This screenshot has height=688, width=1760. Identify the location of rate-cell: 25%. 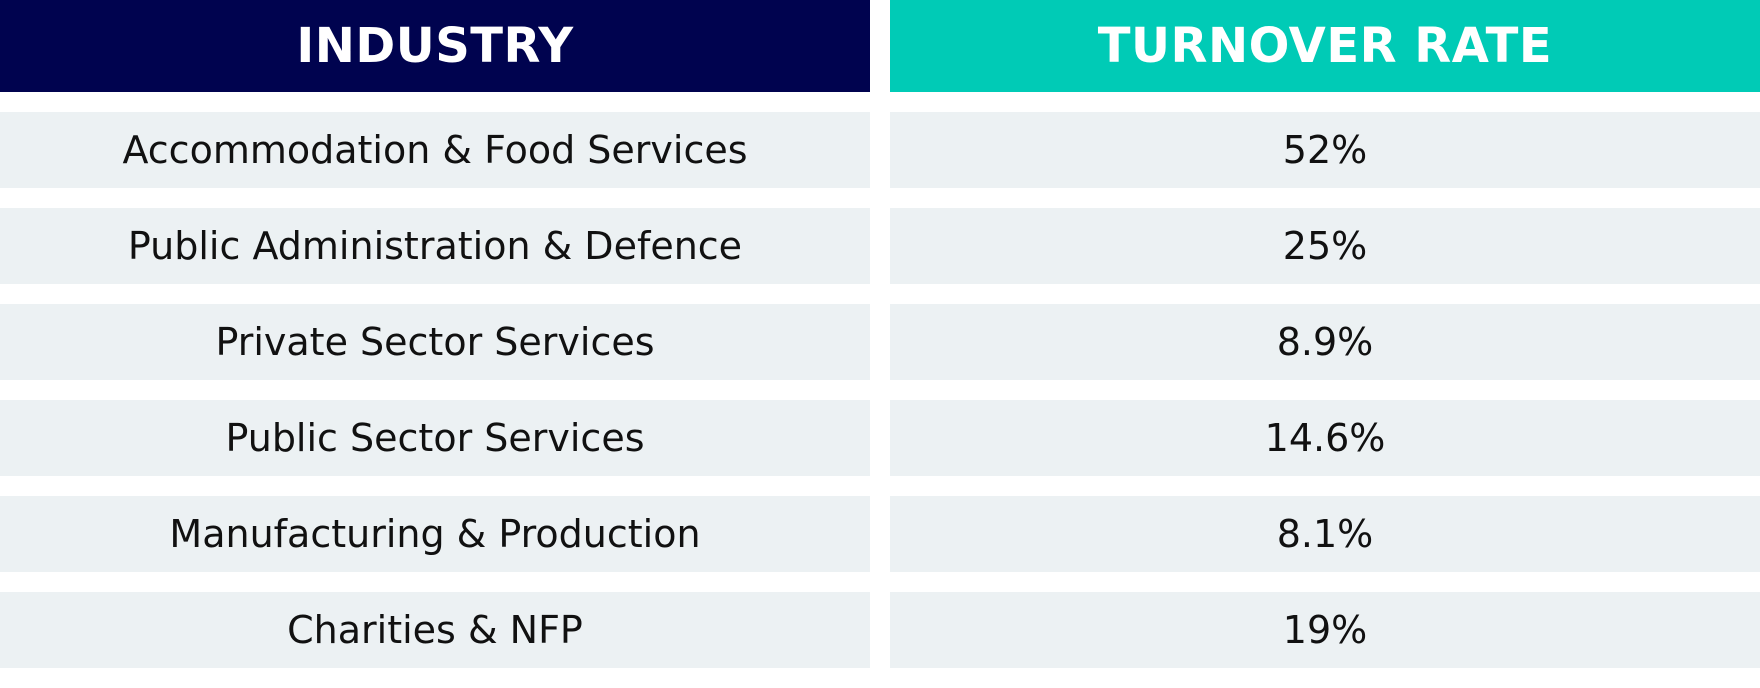
(1325, 246).